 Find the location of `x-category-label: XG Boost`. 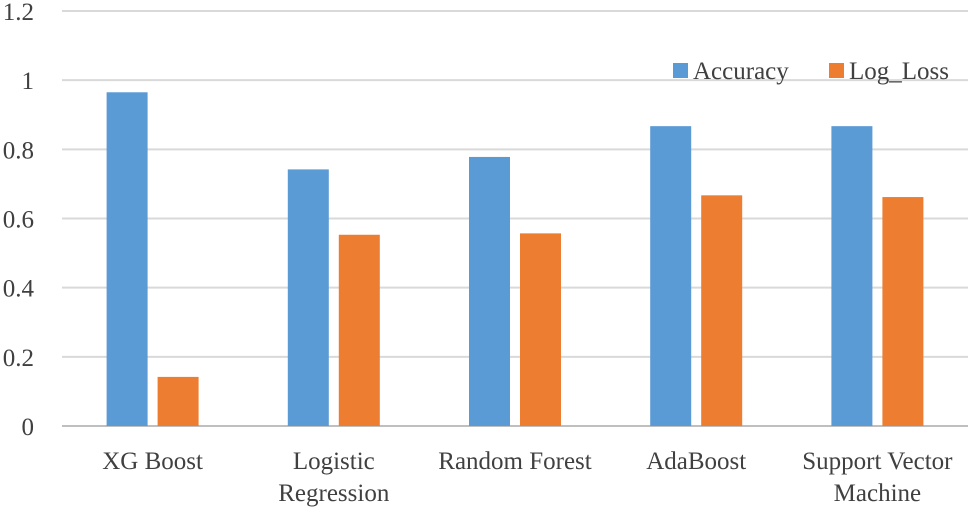

x-category-label: XG Boost is located at coordinates (152, 461).